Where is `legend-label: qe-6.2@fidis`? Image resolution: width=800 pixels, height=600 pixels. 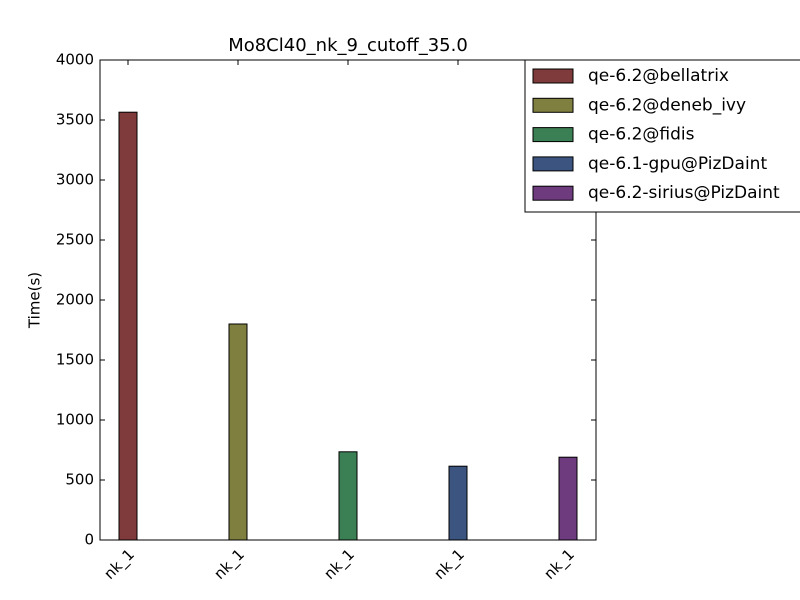
legend-label: qe-6.2@fidis is located at coordinates (641, 135).